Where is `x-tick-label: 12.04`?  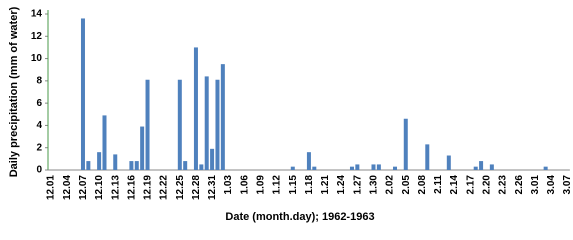
x-tick-label: 12.04 is located at coordinates (67, 187).